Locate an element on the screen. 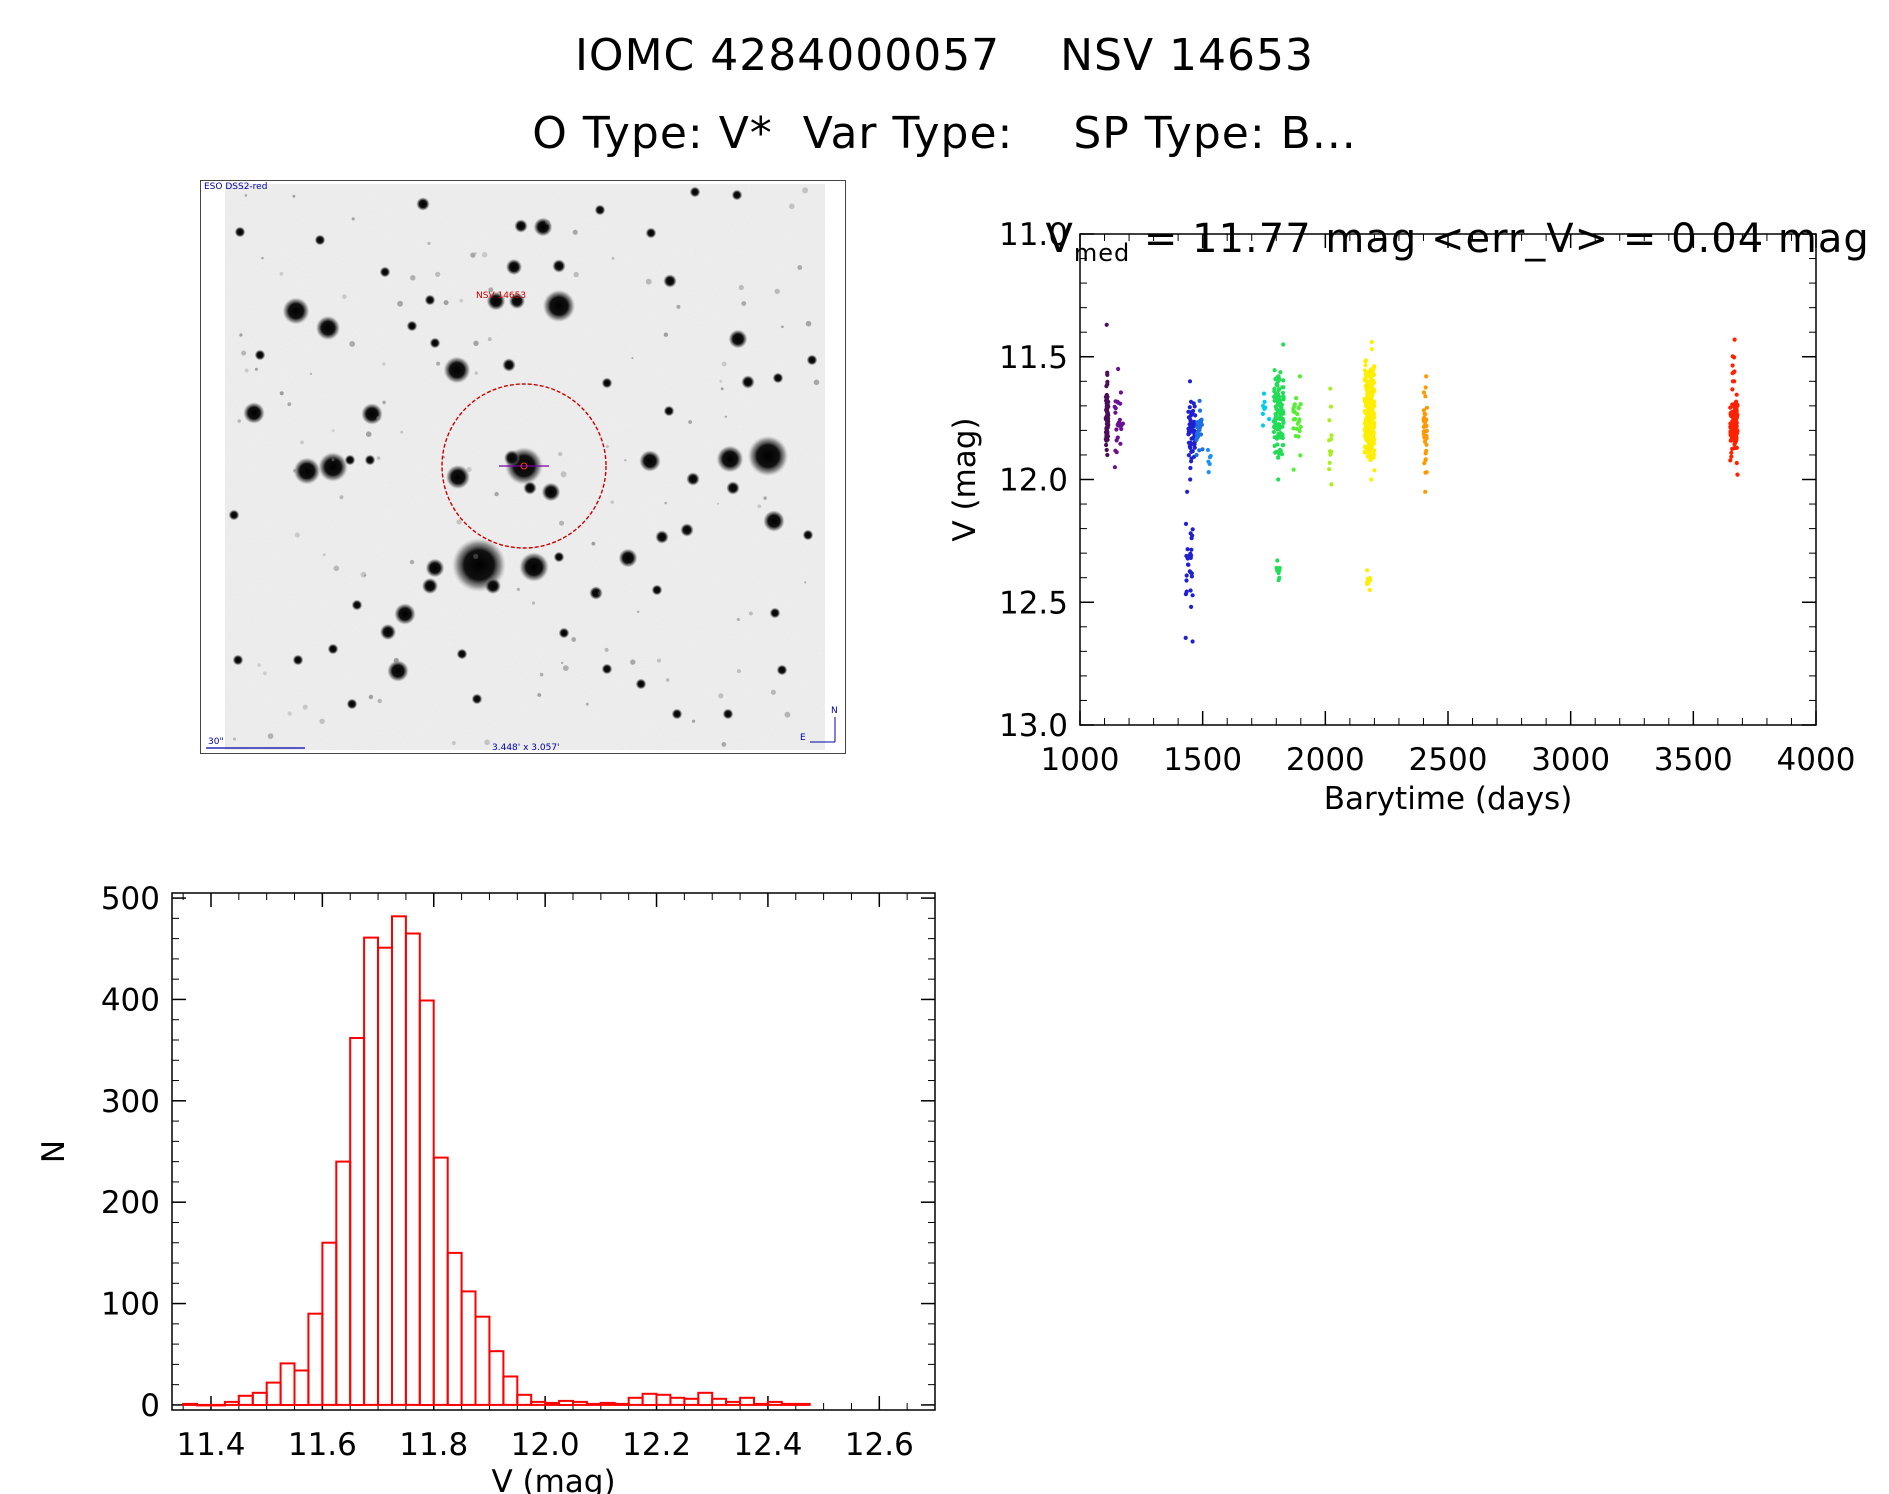 The width and height of the screenshot is (1889, 1494). x-tick-label: 11.4 is located at coordinates (210, 1445).